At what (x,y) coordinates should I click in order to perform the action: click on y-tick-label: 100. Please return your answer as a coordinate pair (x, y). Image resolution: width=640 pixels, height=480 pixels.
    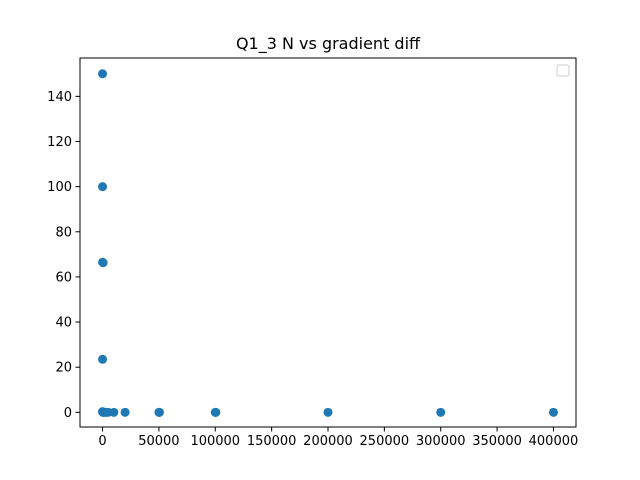
    Looking at the image, I should click on (59, 187).